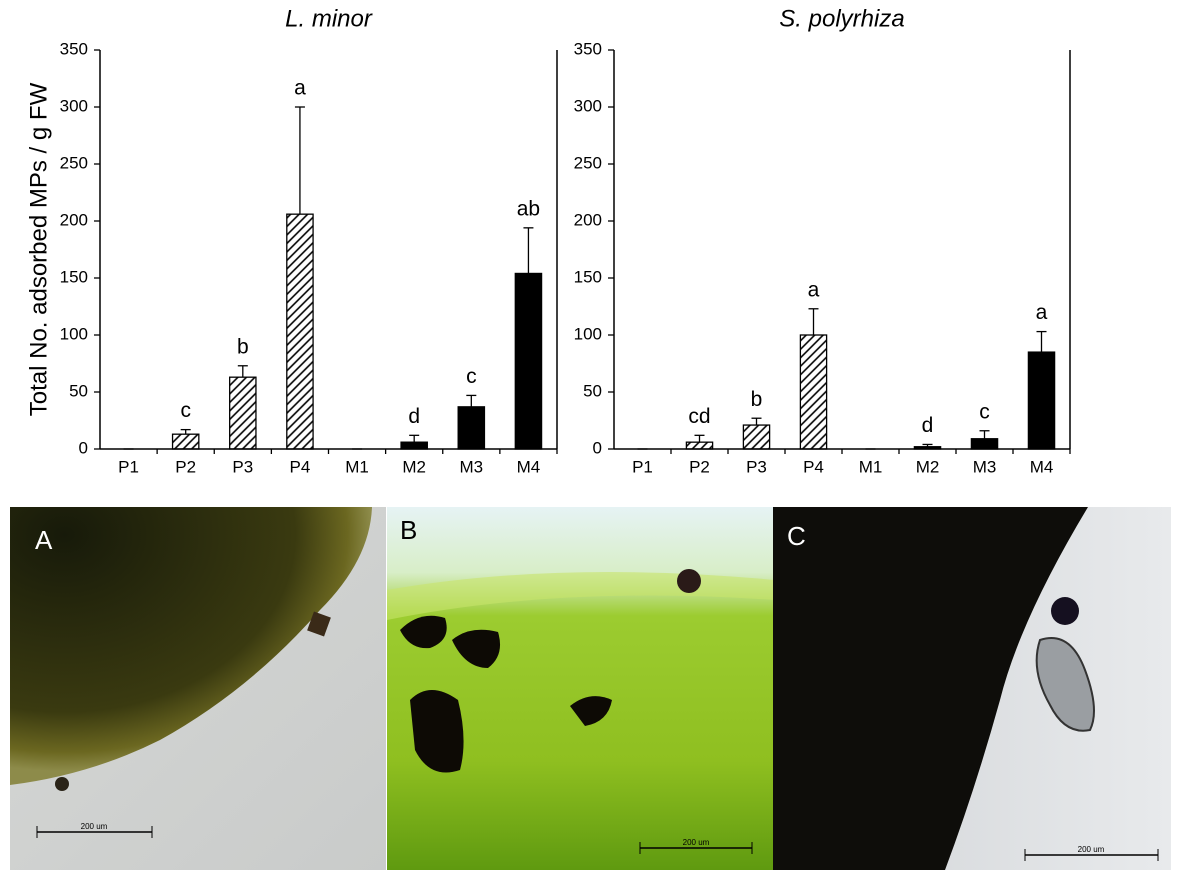 The image size is (1181, 880). Describe the element at coordinates (198, 688) in the screenshot. I see `micrograph-a` at that location.